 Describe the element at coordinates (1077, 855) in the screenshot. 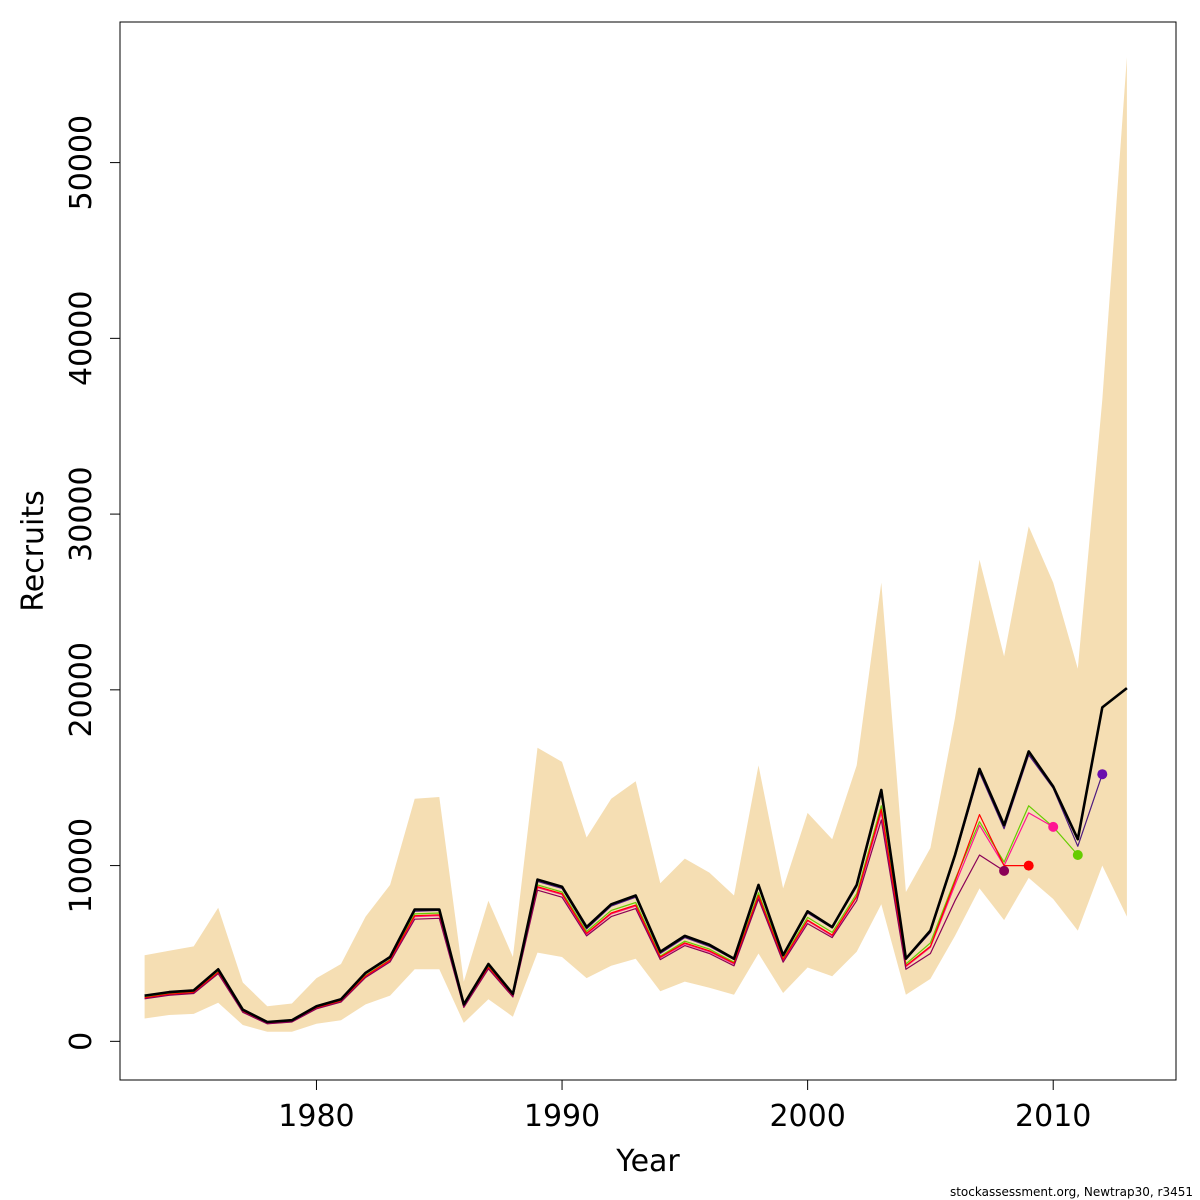

I see `endpoint-marker-2011` at that location.